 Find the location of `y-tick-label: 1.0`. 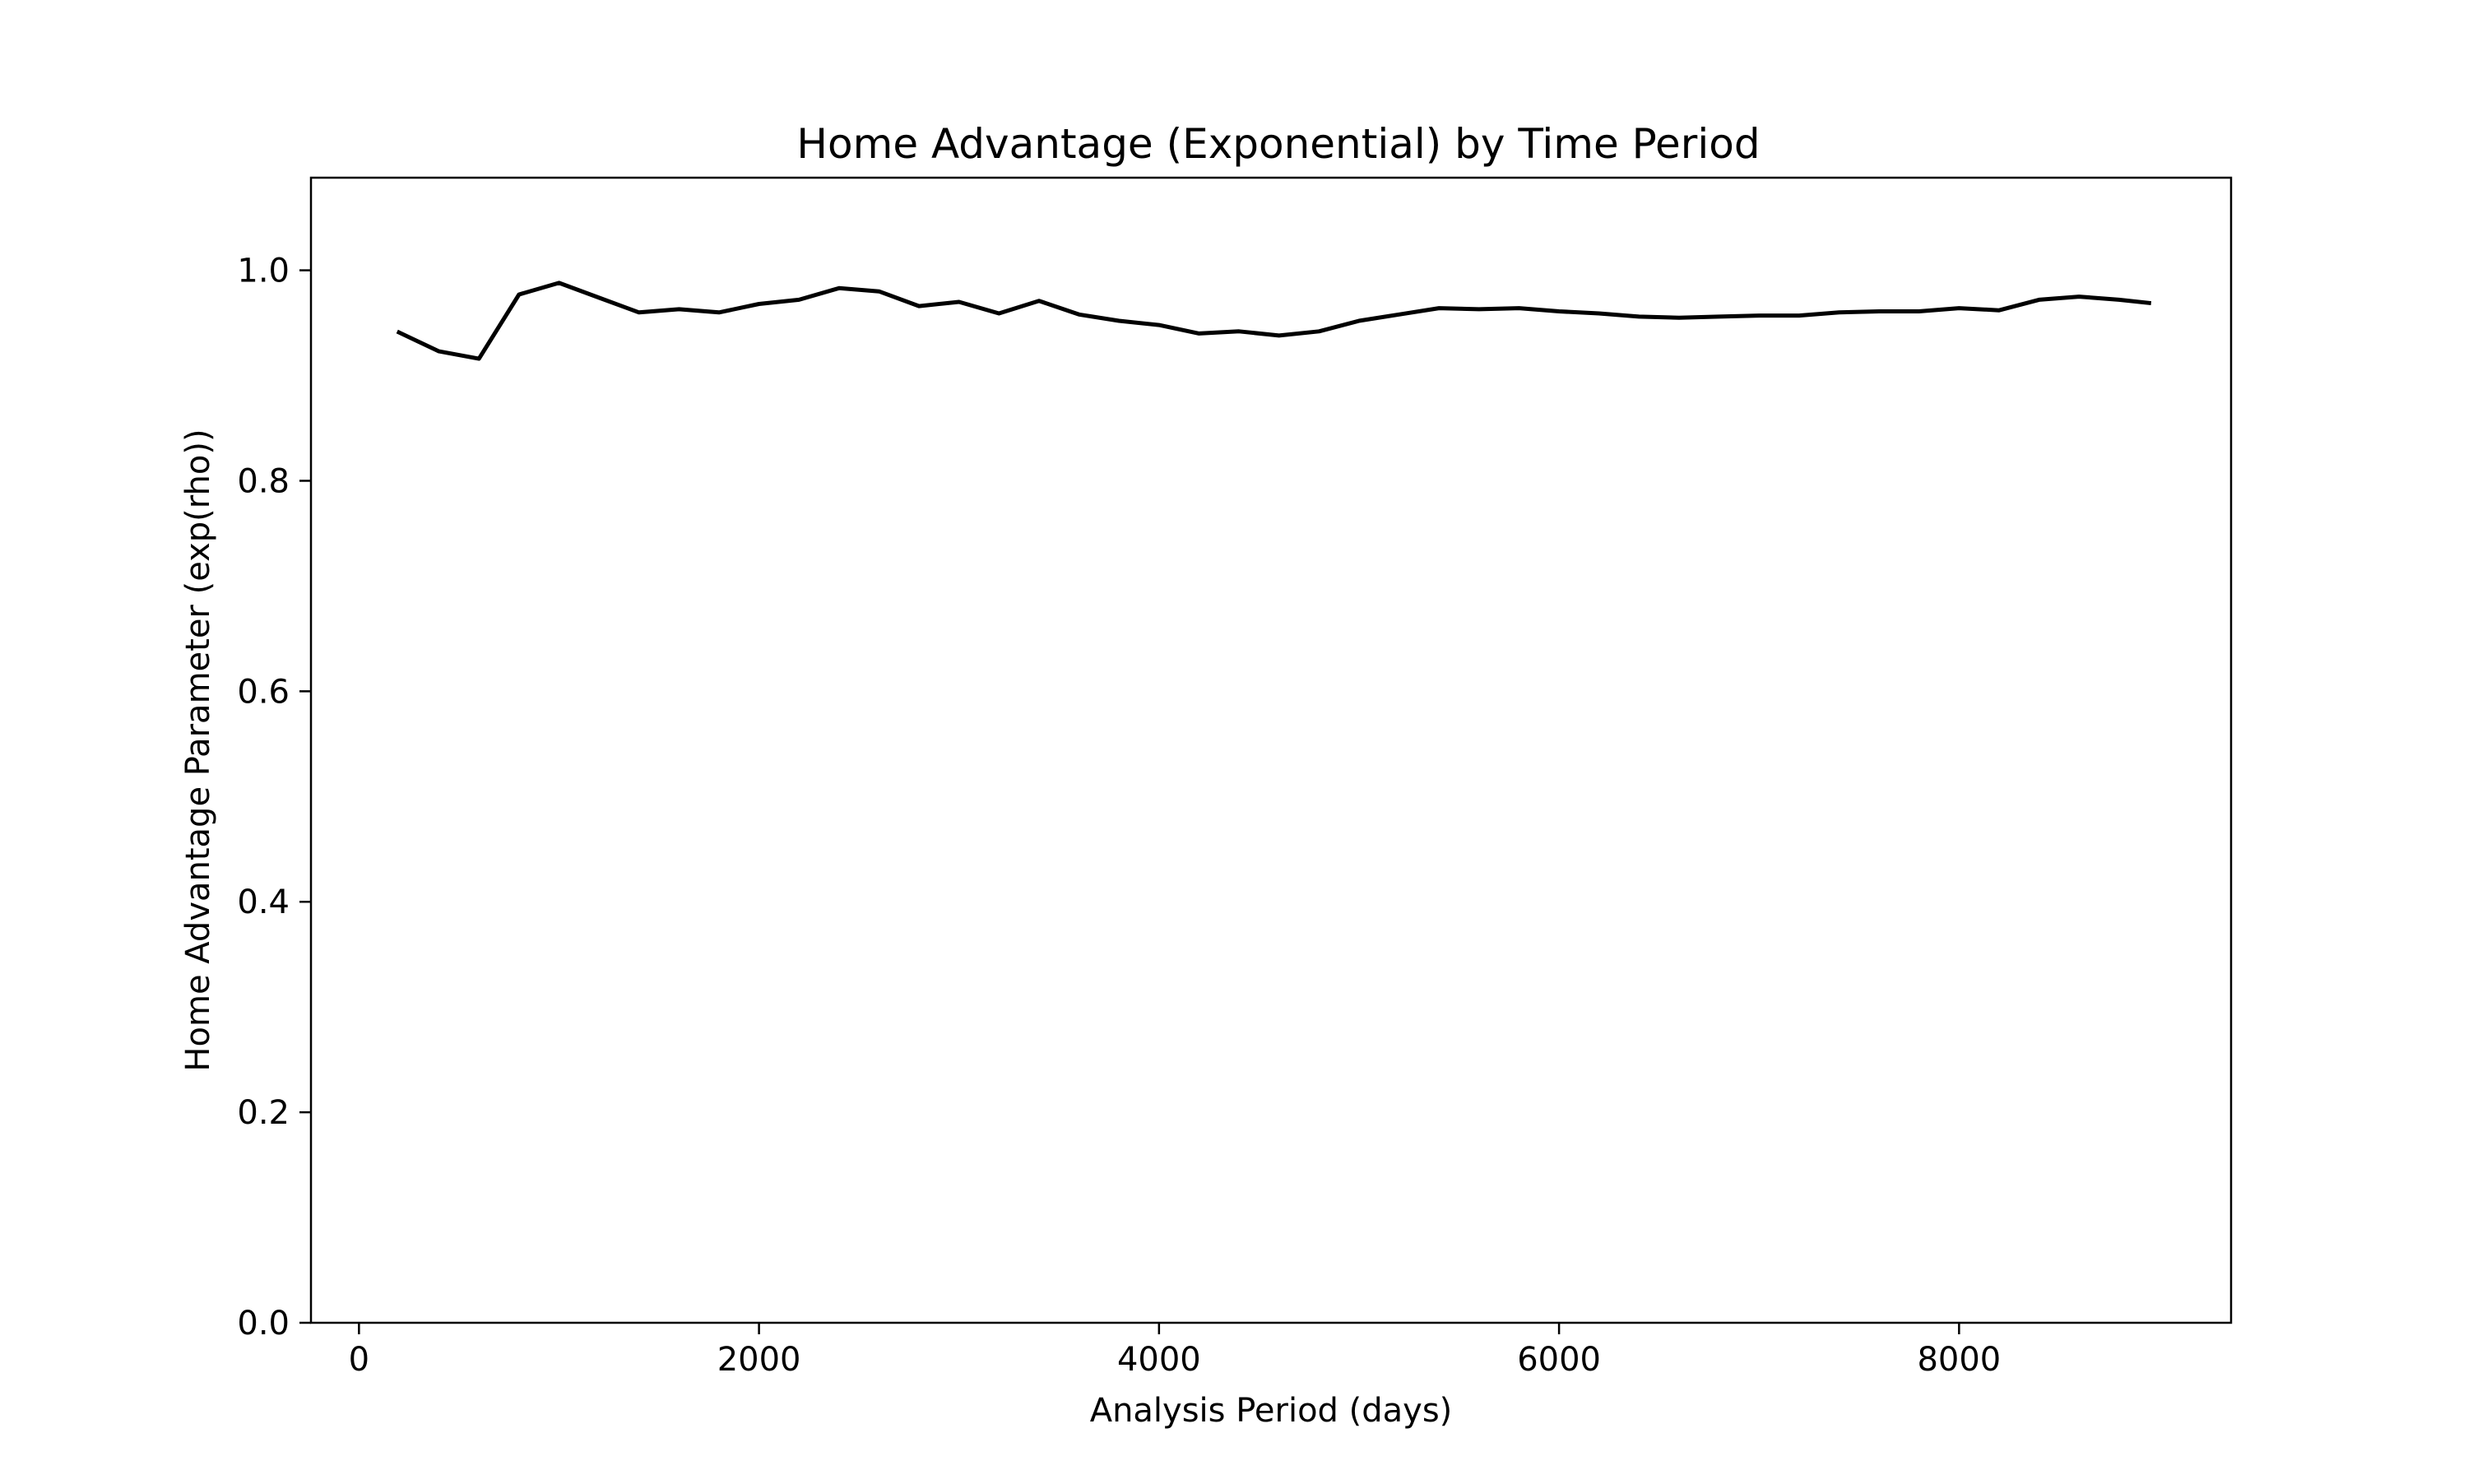

y-tick-label: 1.0 is located at coordinates (263, 271).